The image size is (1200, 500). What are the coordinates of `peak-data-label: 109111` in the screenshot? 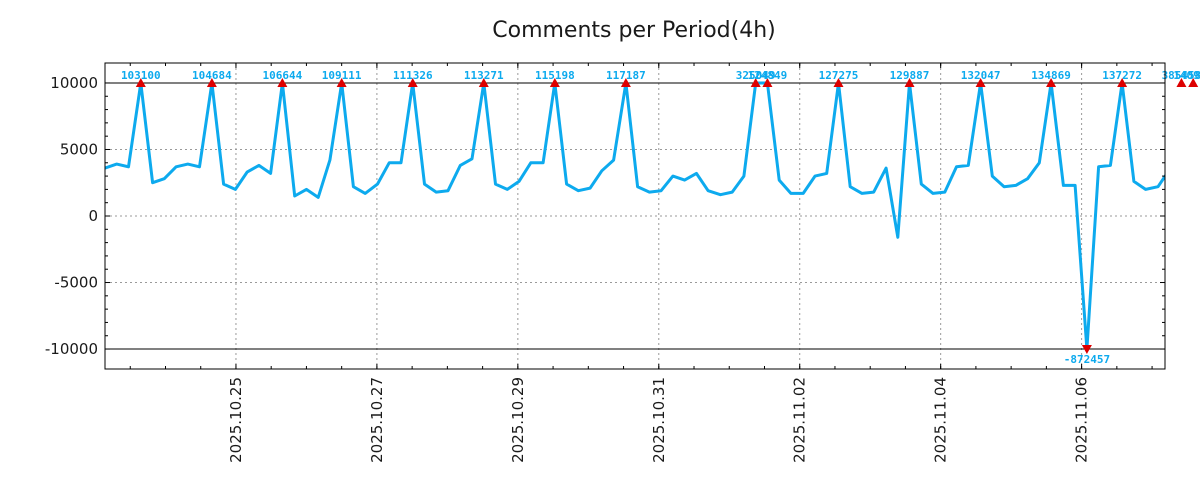 It's located at (342, 75).